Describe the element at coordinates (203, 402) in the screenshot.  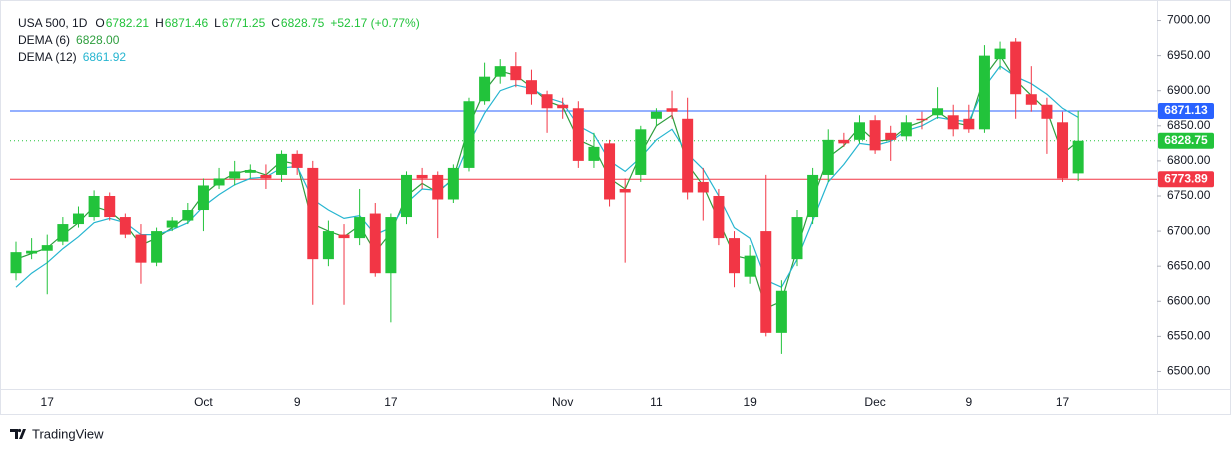
I see `x-tick-label: Oct` at that location.